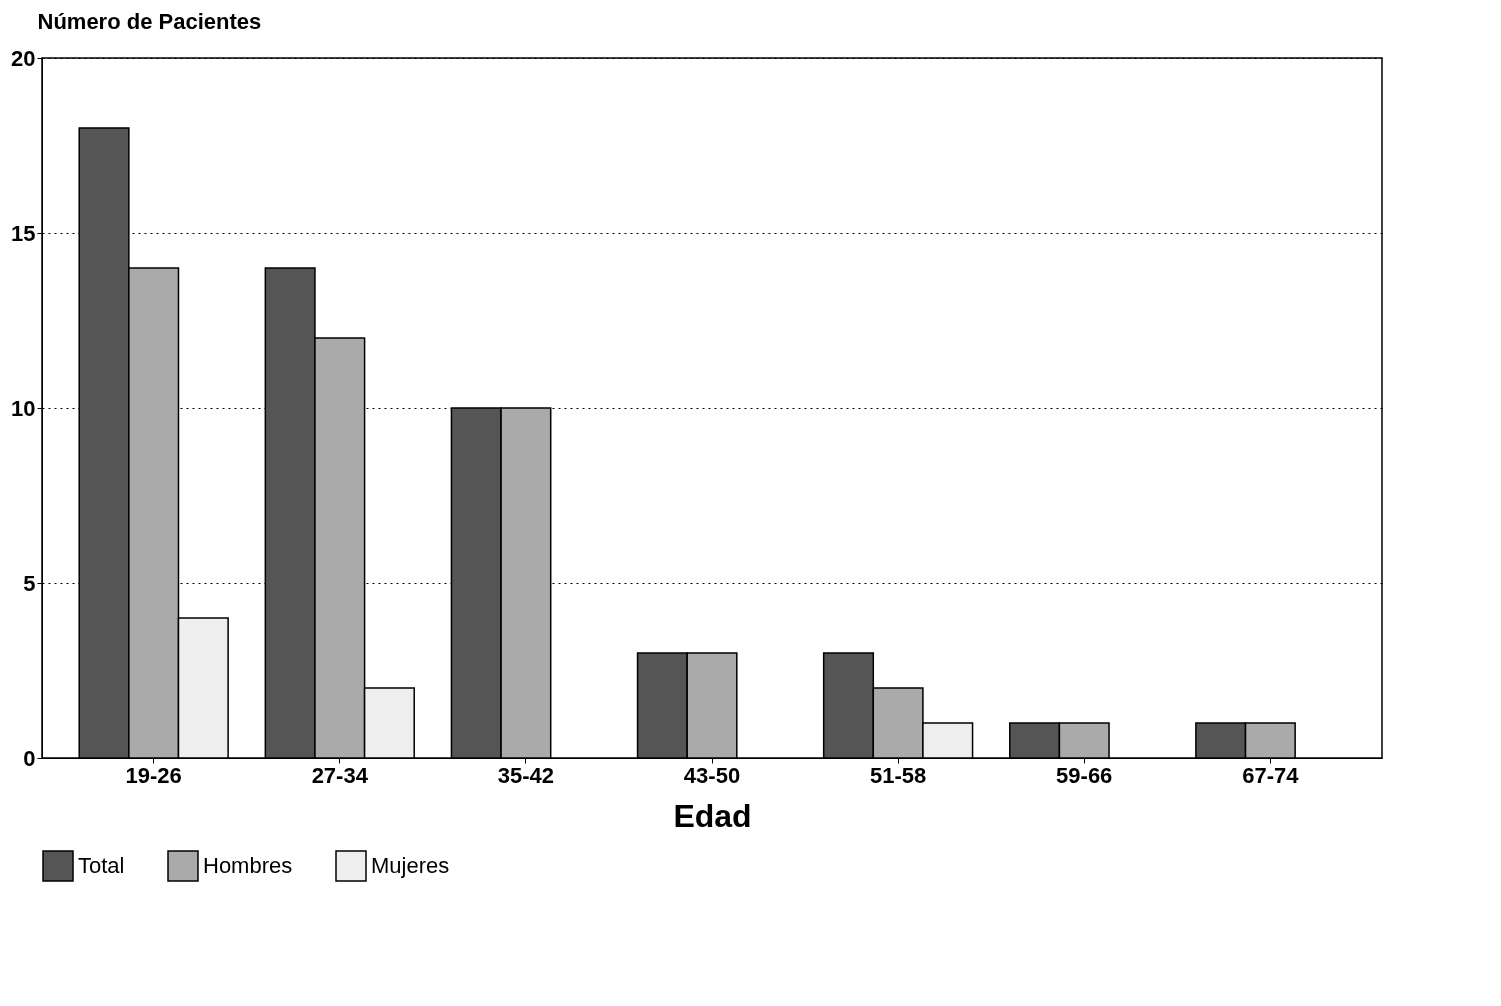 The width and height of the screenshot is (1501, 1006). I want to click on x-tick-label: 19-26, so click(153, 775).